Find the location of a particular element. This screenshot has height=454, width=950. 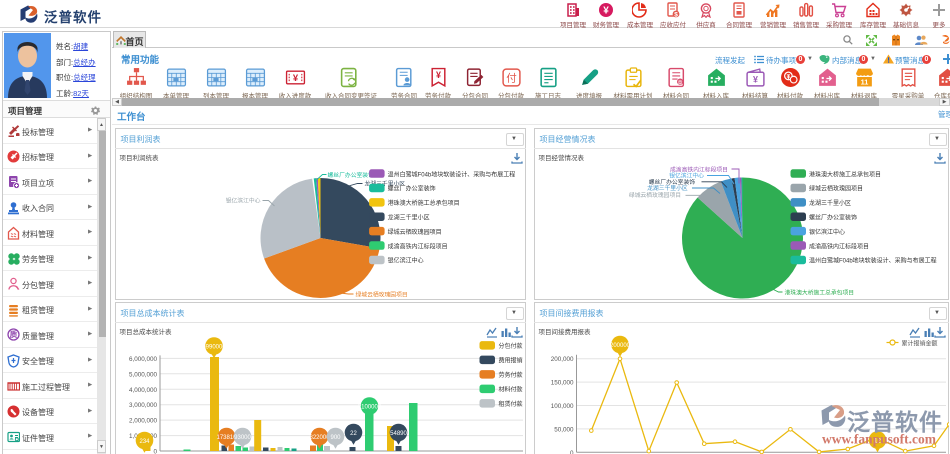

svg-text: 费用报销 is located at coordinates (510, 361).